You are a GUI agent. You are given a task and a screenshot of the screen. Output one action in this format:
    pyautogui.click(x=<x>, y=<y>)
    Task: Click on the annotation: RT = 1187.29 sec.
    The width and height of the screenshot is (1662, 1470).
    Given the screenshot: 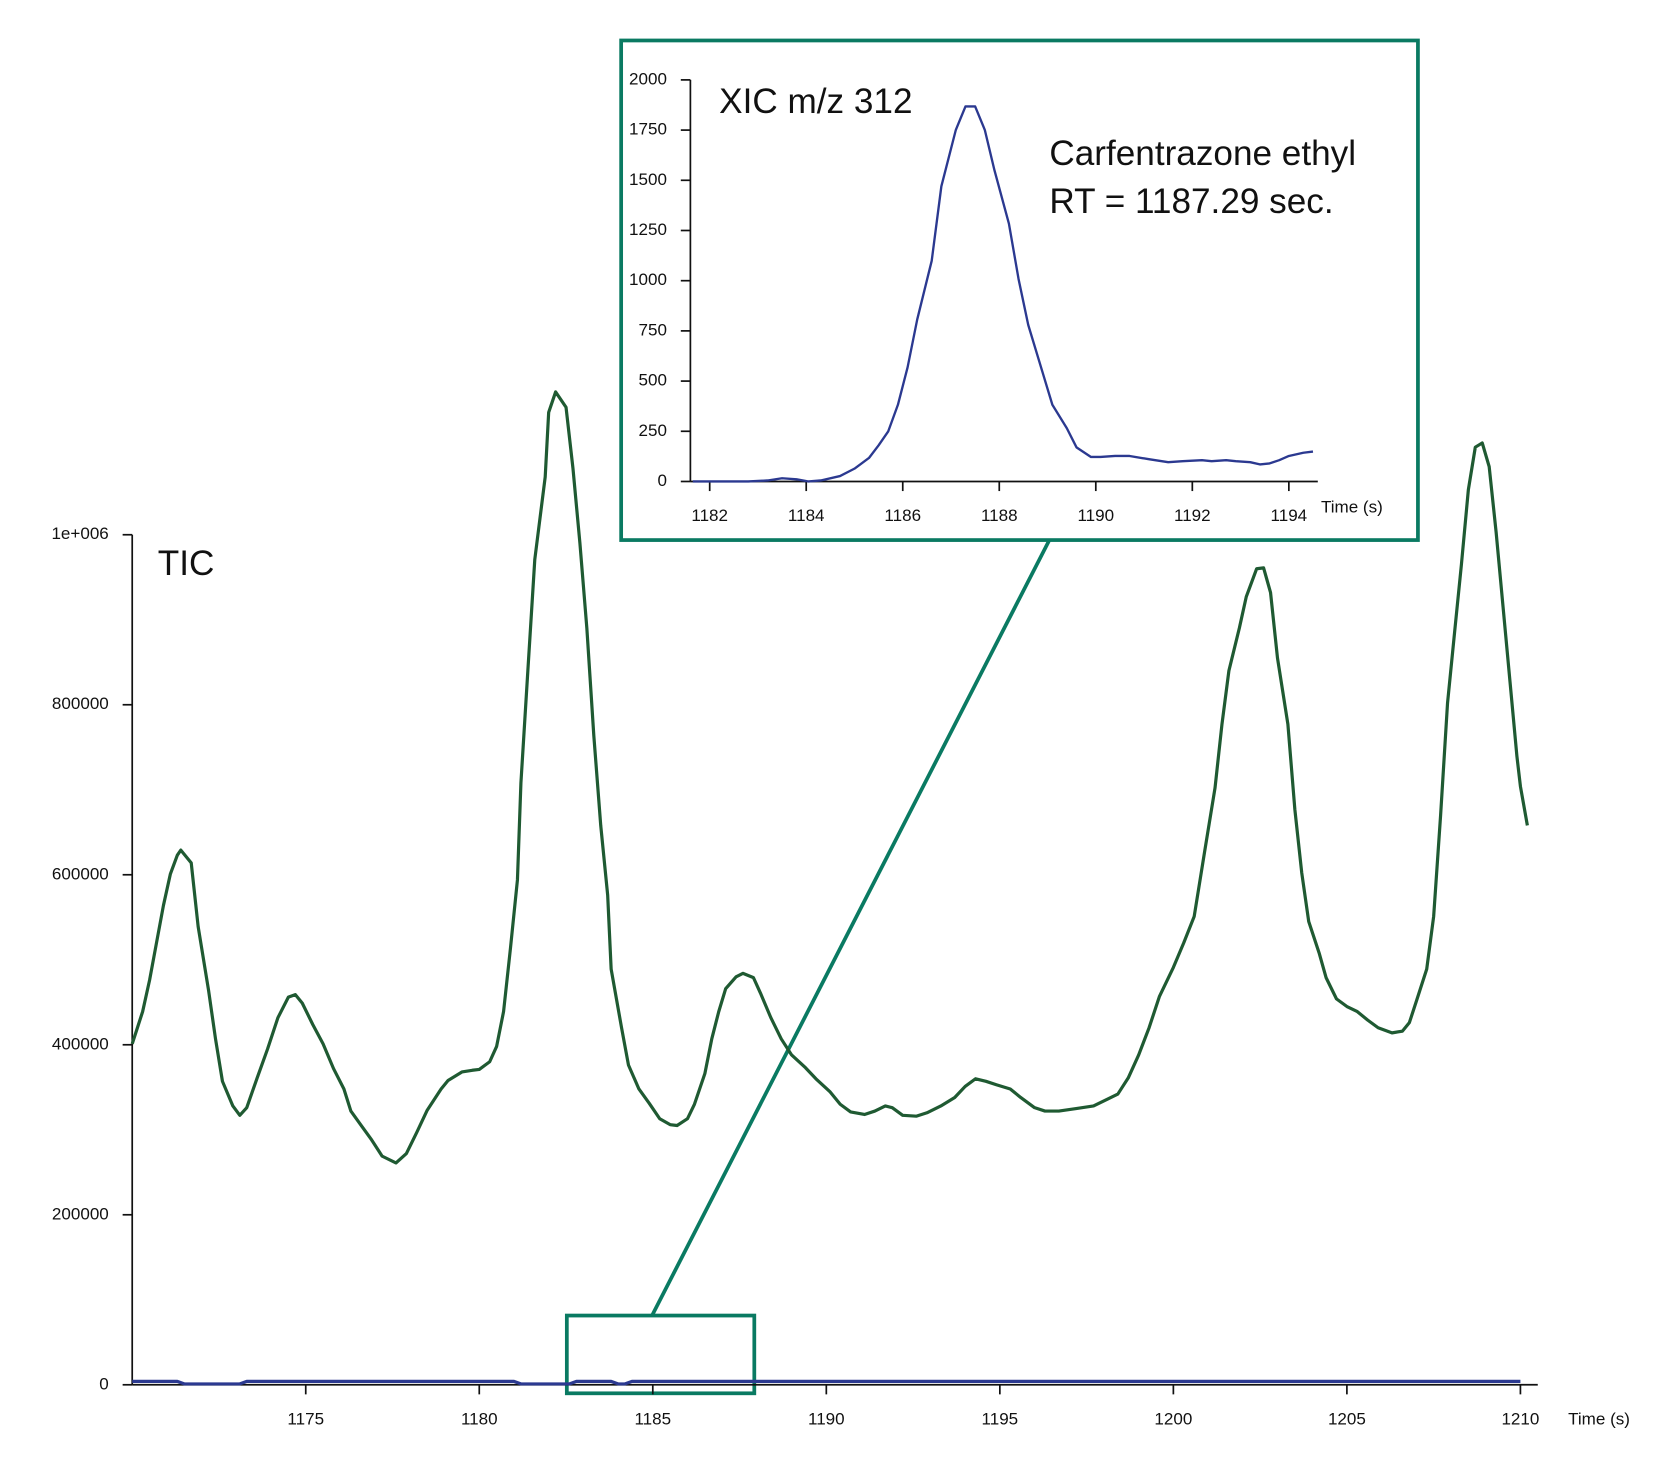 What is the action you would take?
    pyautogui.click(x=1191, y=201)
    